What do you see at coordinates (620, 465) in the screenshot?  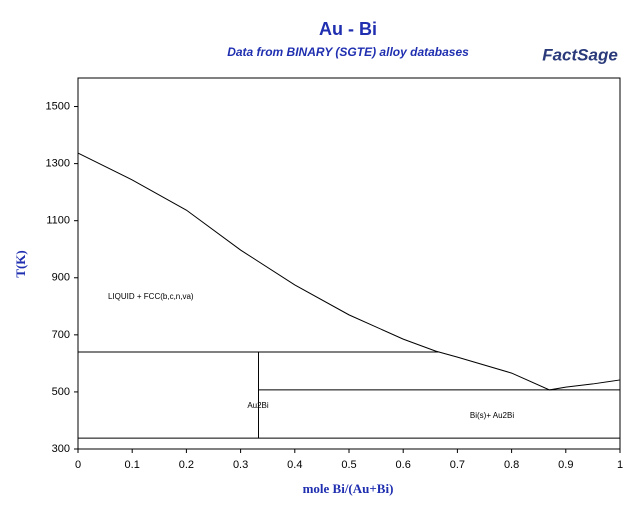 I see `x-tick-label: 1` at bounding box center [620, 465].